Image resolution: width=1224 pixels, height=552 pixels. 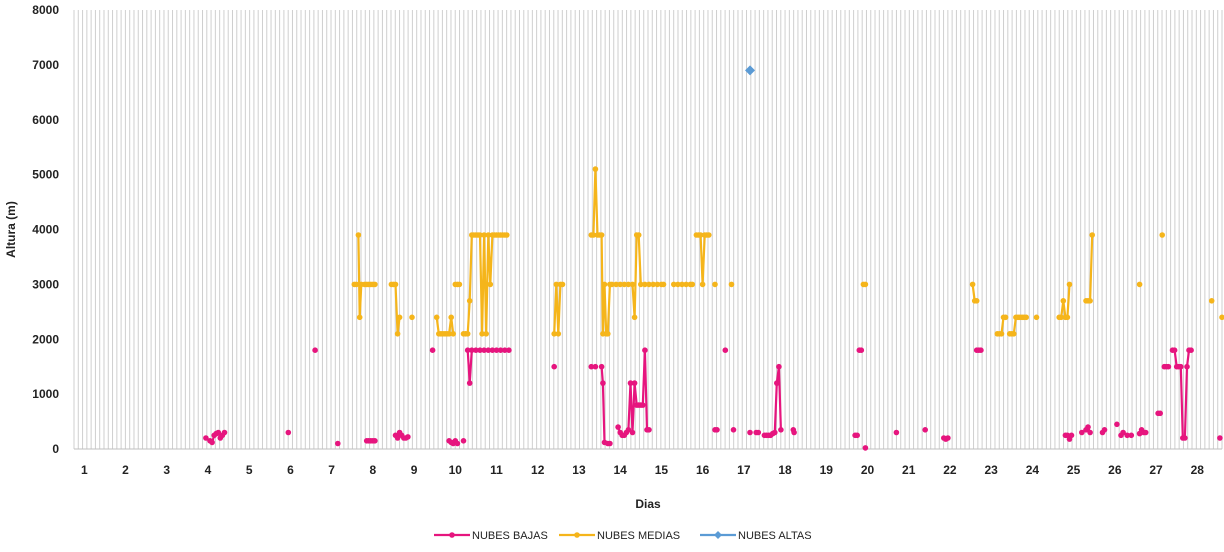 What do you see at coordinates (991, 470) in the screenshot?
I see `x-tick-label: 23` at bounding box center [991, 470].